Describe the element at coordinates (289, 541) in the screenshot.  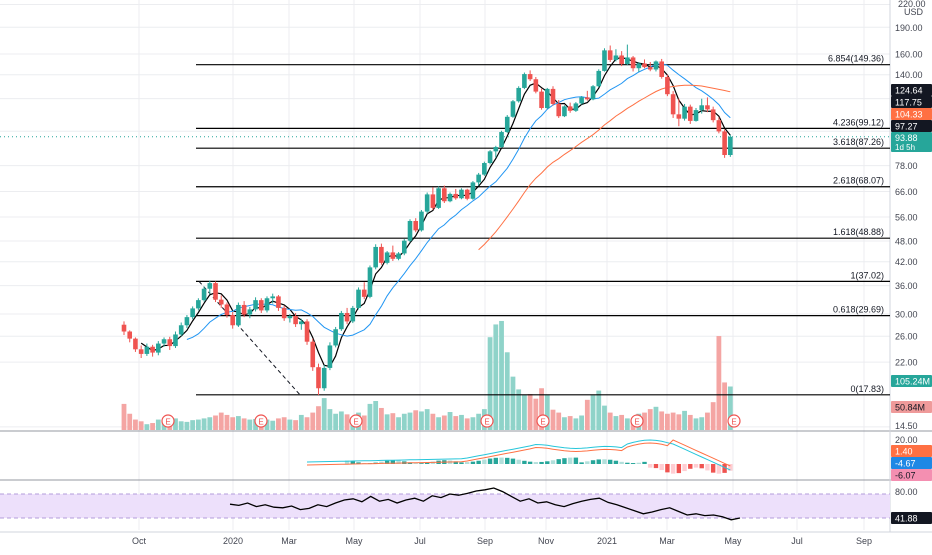
I see `time-axis-label: Mar` at that location.